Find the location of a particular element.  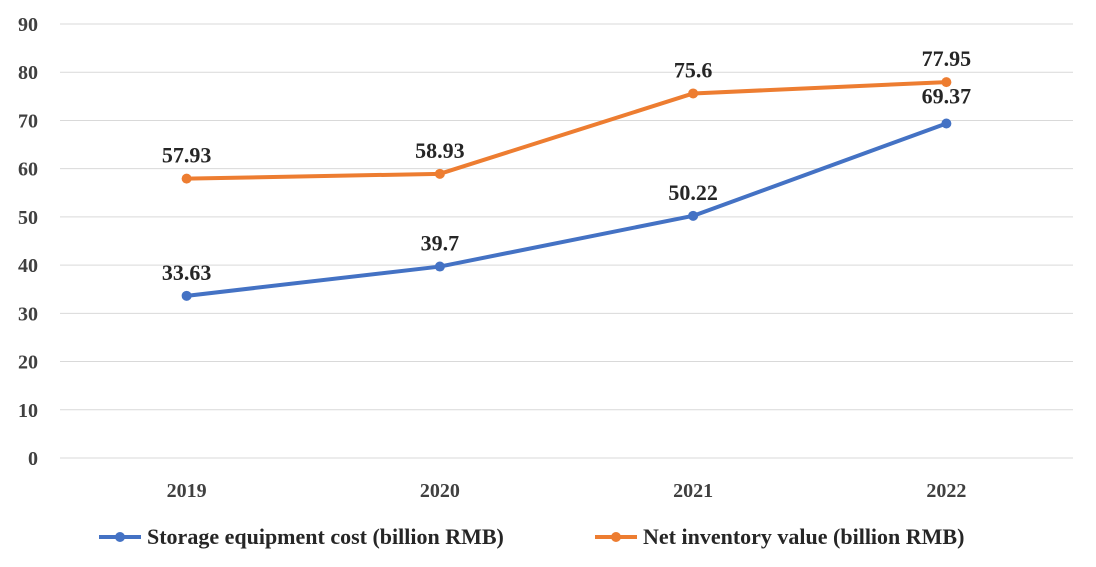

legend-item: Net inventory value (billion RMB) is located at coordinates (779, 536).